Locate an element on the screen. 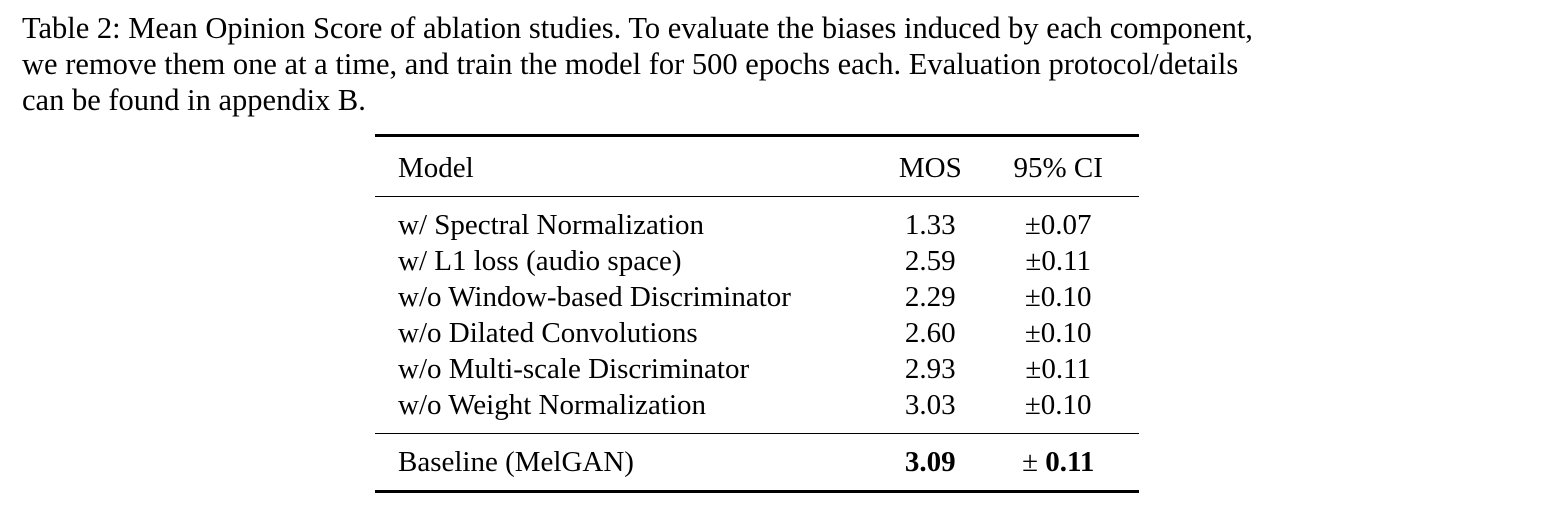 The width and height of the screenshot is (1556, 530). baseline-ci-value: 0.11 is located at coordinates (1070, 462).